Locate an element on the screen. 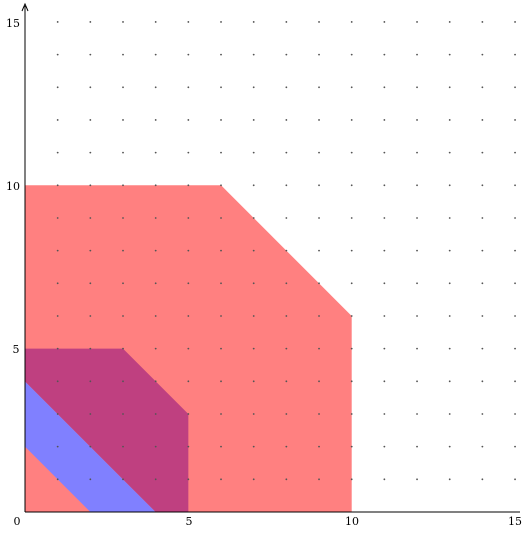 Image resolution: width=531 pixels, height=533 pixels. x-tick-label-15: 15 is located at coordinates (515, 521).